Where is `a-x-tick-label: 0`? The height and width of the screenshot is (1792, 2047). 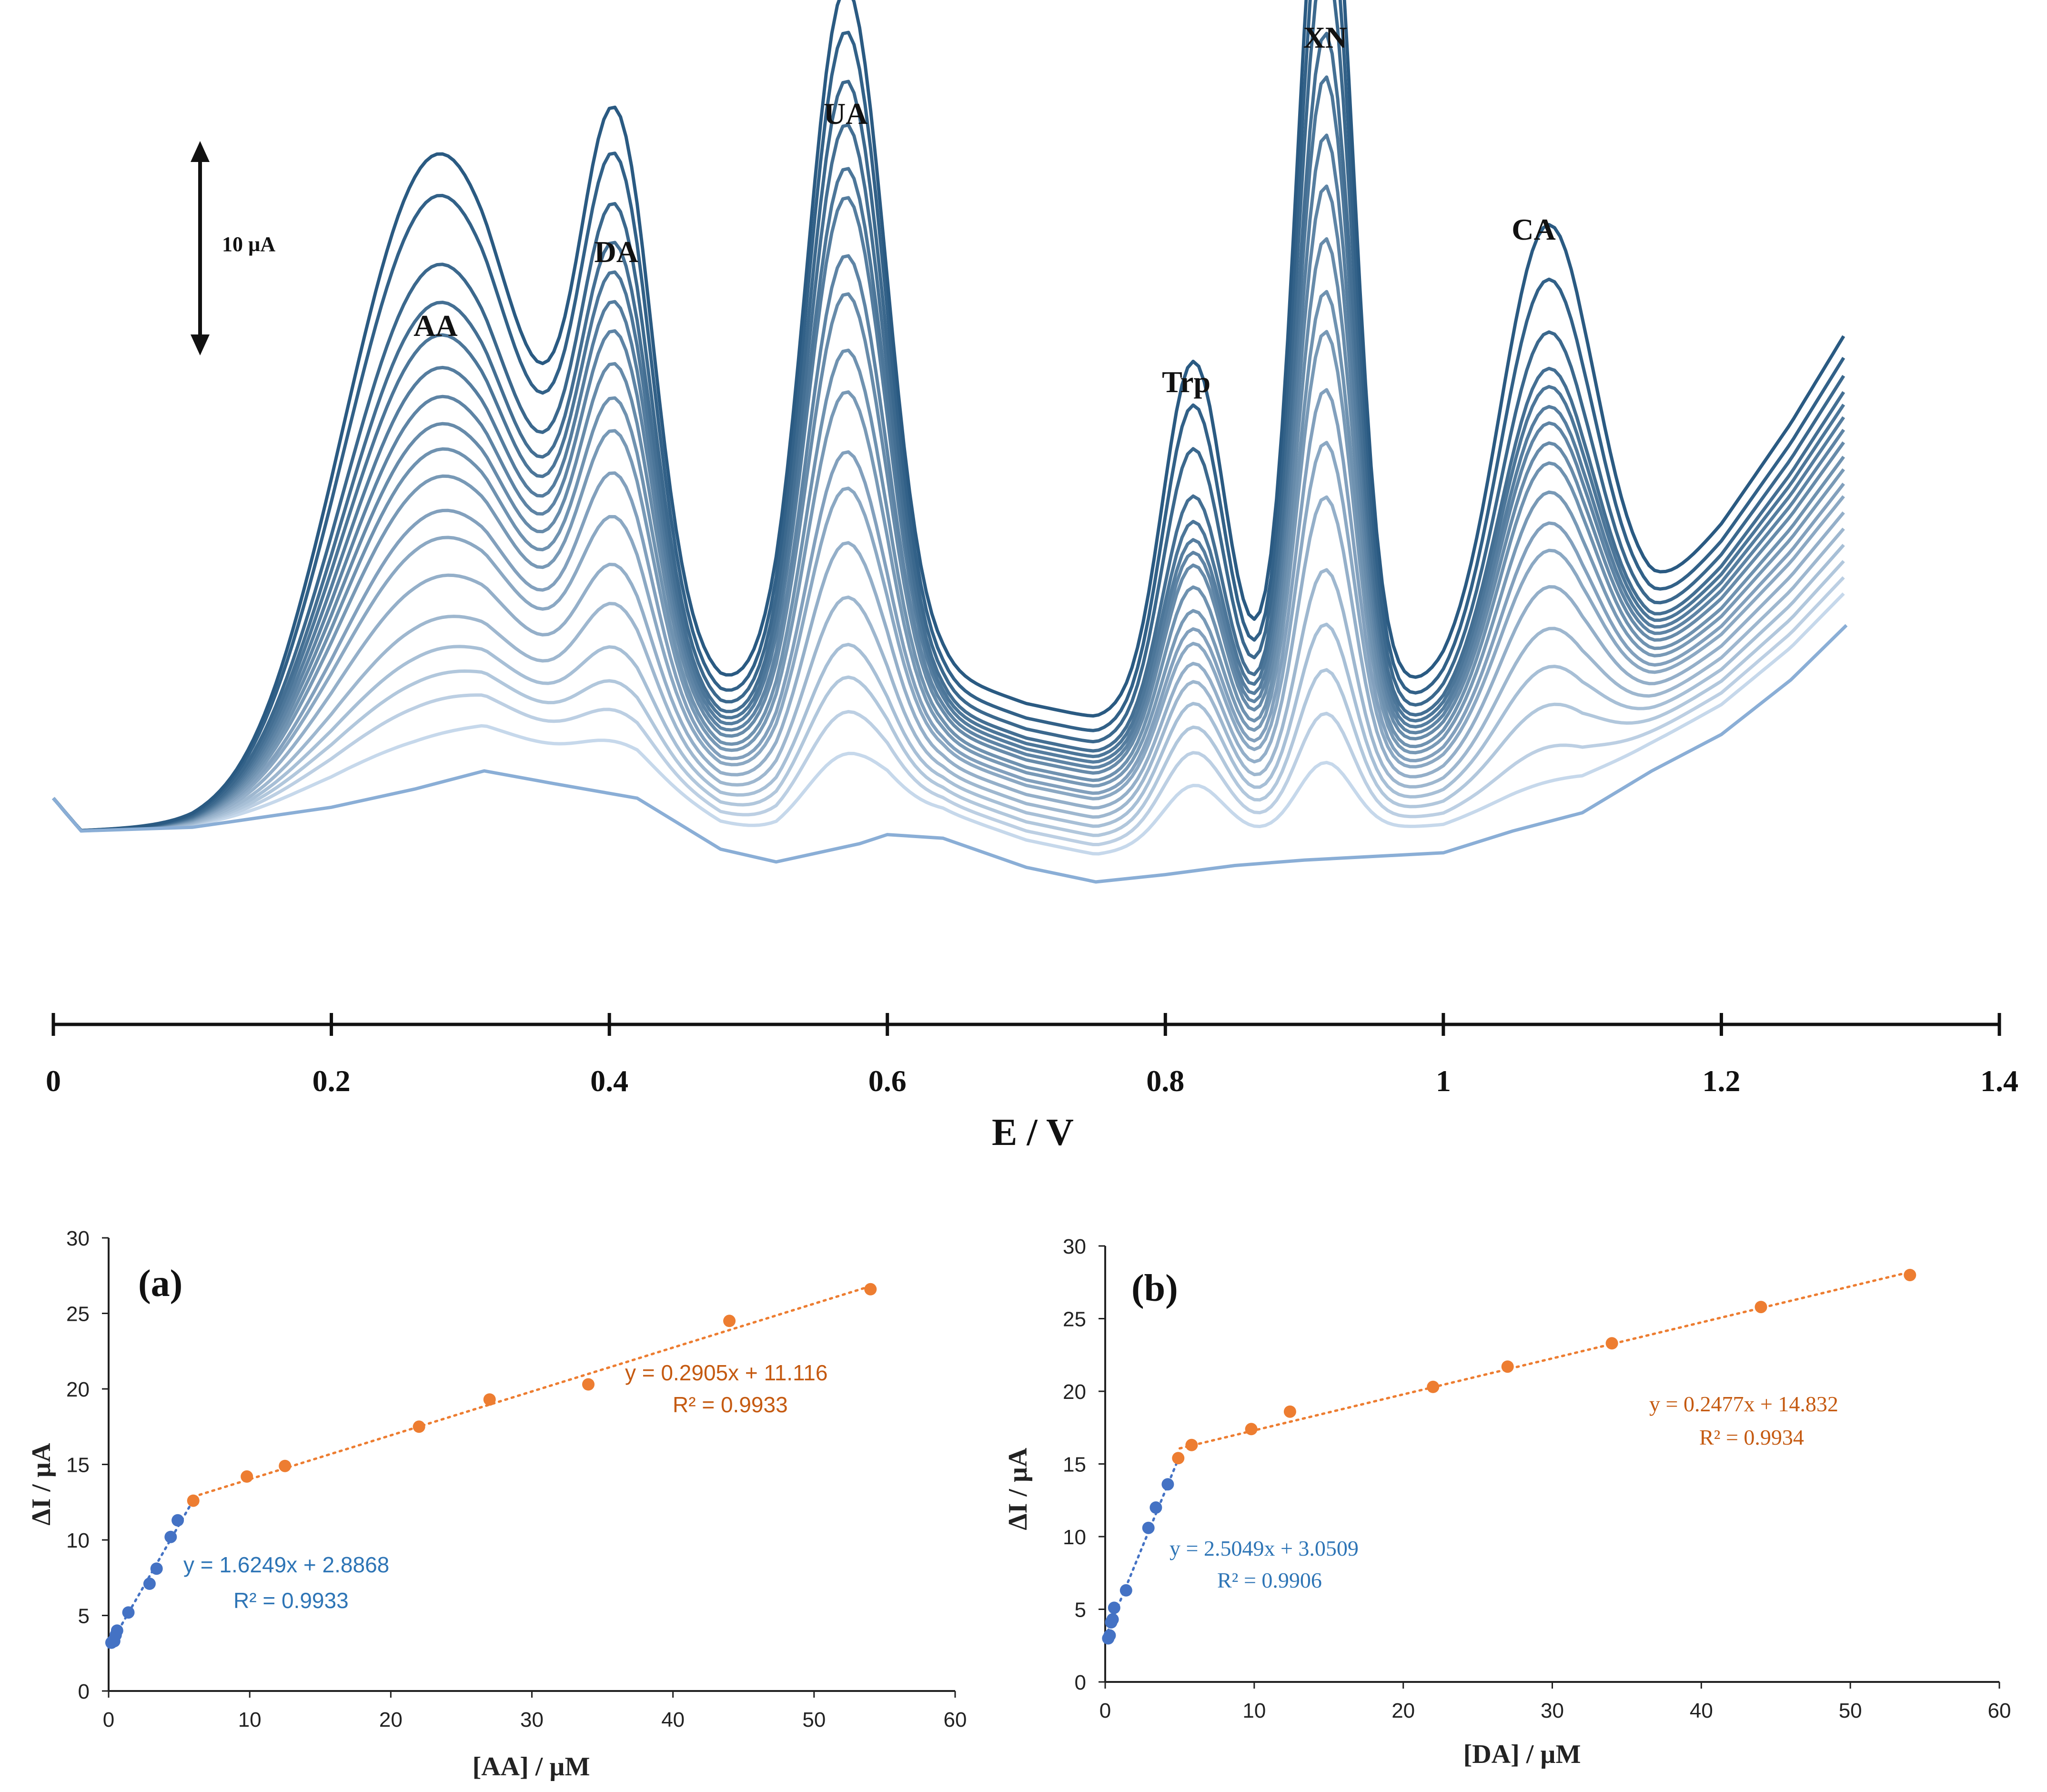
a-x-tick-label: 0 is located at coordinates (109, 1720).